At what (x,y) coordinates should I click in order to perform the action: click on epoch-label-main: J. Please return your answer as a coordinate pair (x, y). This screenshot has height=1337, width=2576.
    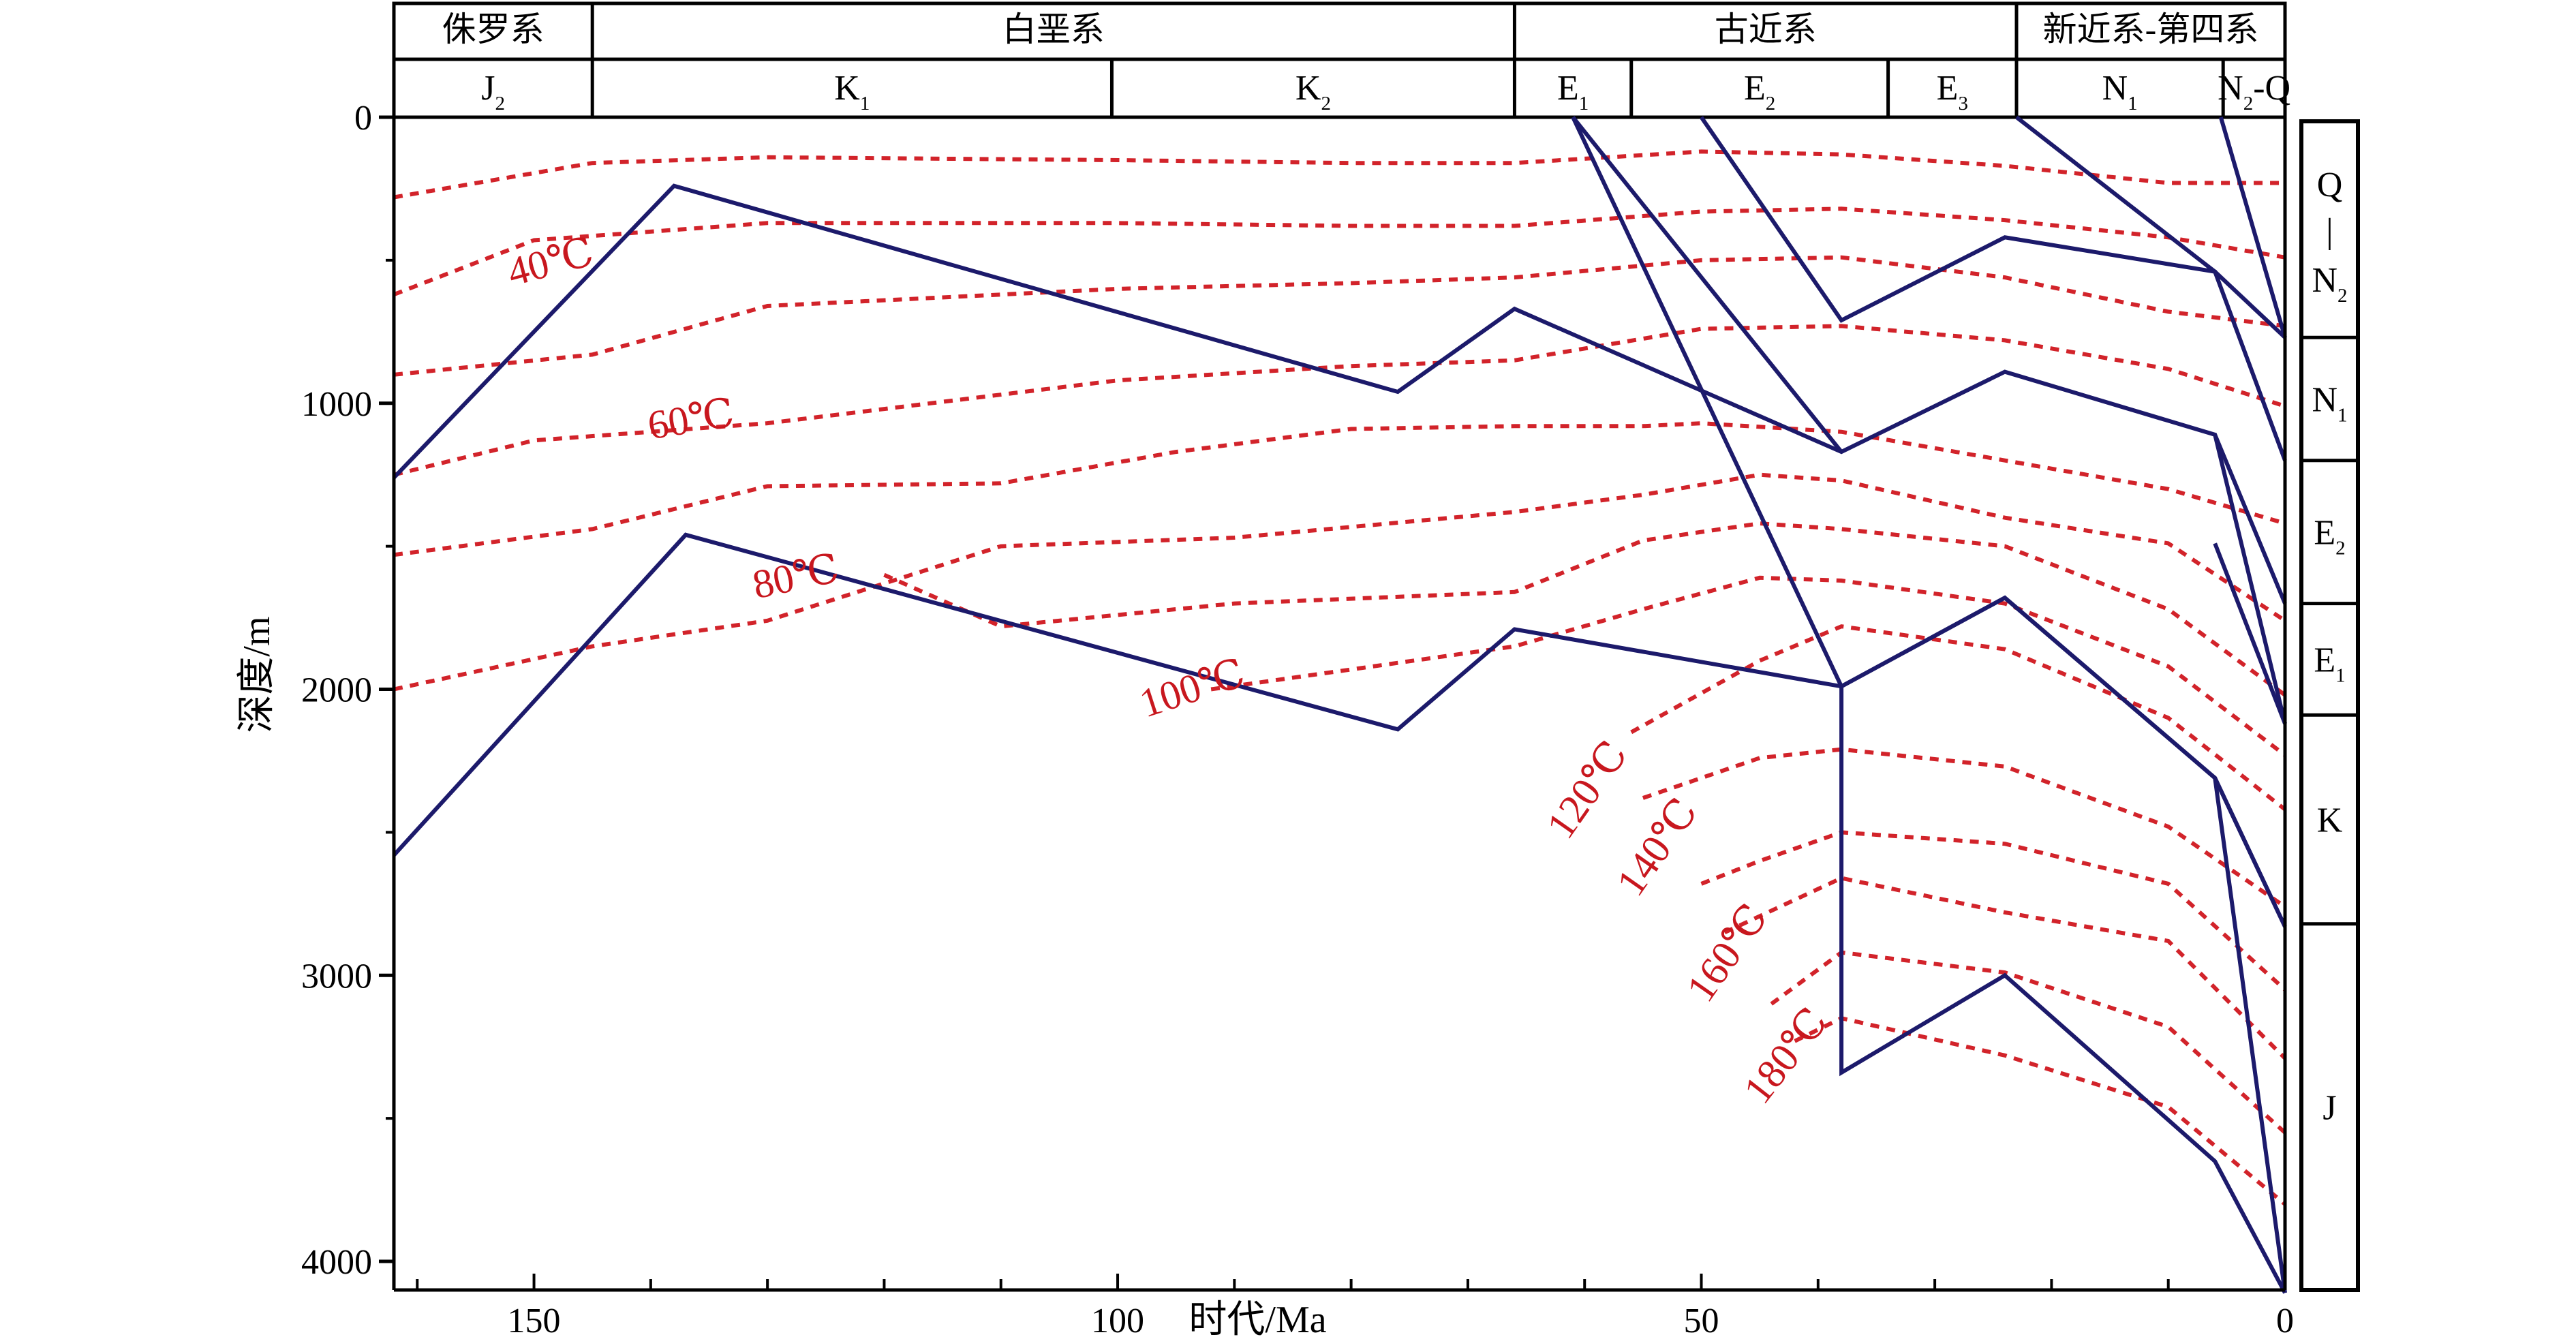
    Looking at the image, I should click on (488, 88).